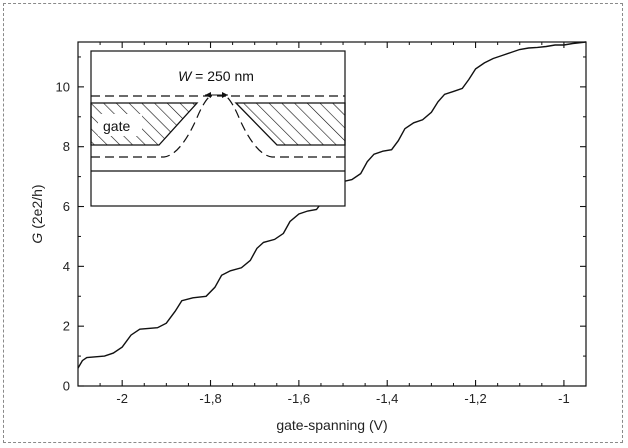 The image size is (628, 448). I want to click on right-gate-electrode, so click(290, 124).